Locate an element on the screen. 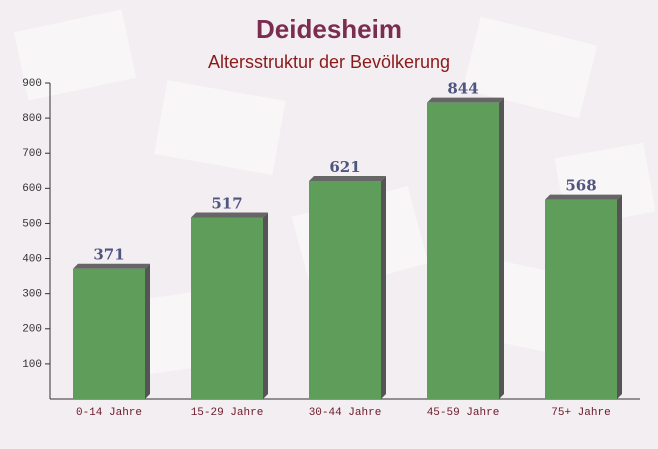 This screenshot has height=449, width=658. chart-subtitle: Altersstruktur der Bevölkerung is located at coordinates (329, 62).